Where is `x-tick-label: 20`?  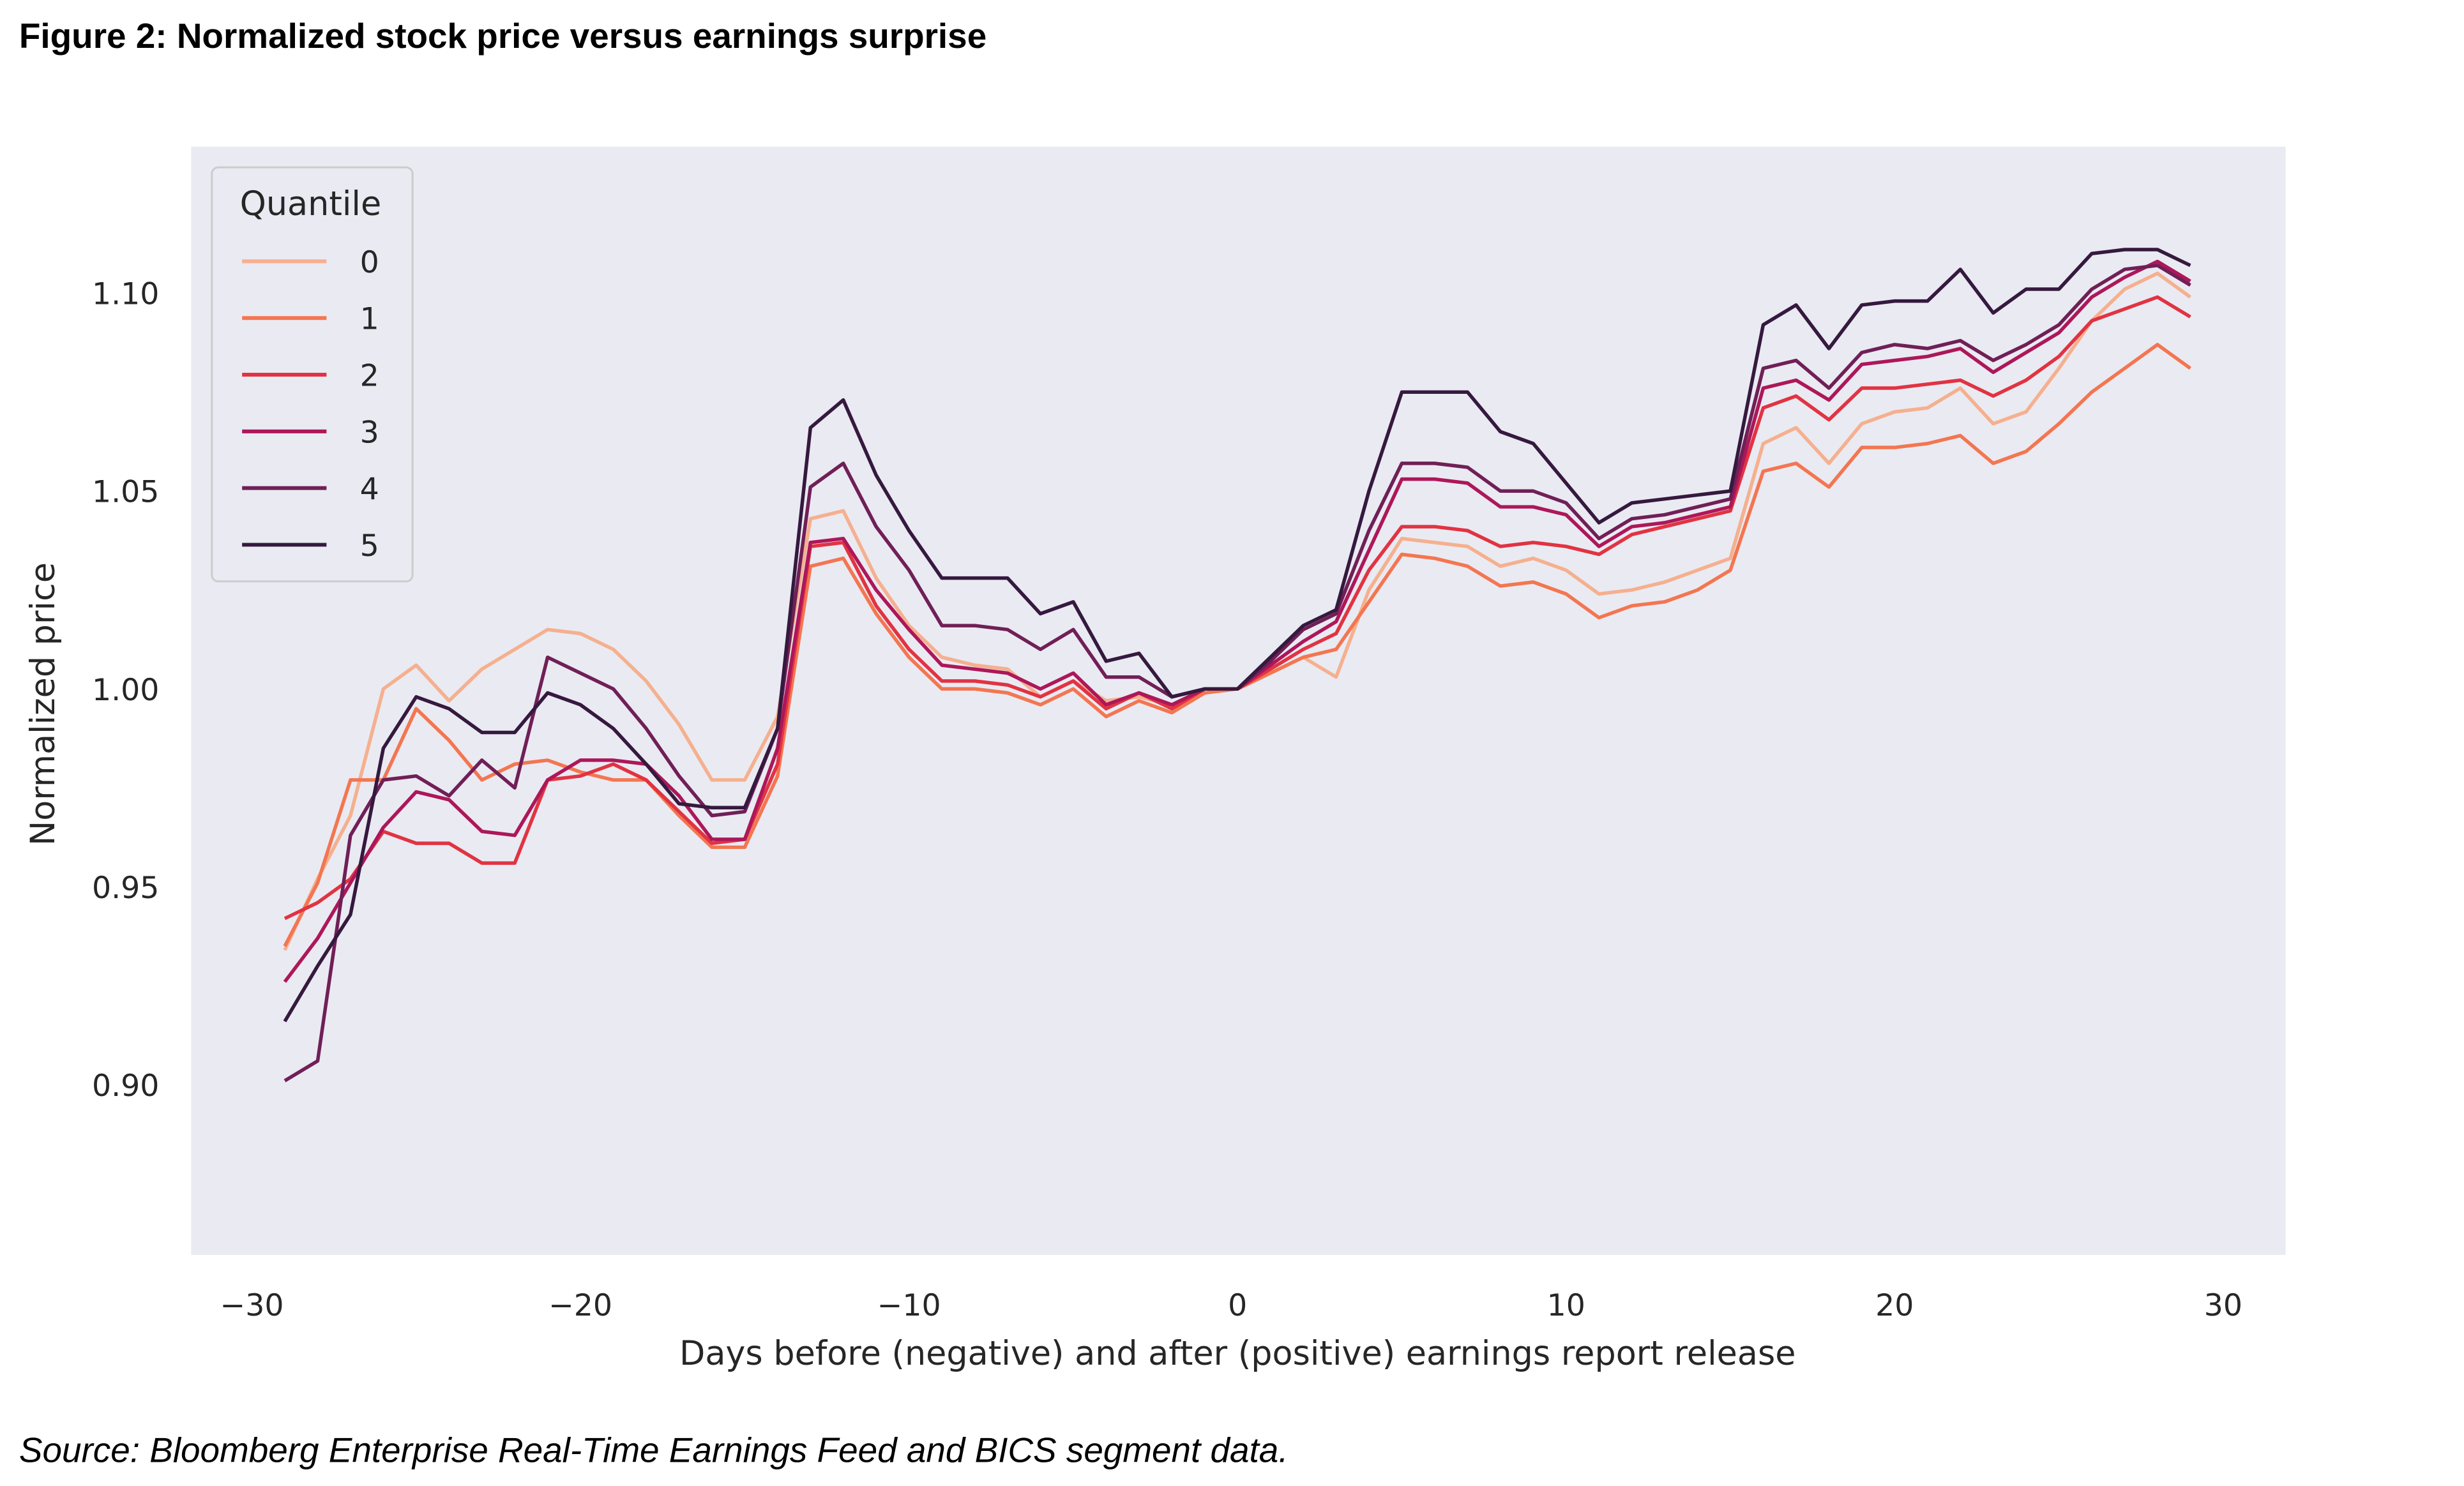
x-tick-label: 20 is located at coordinates (1894, 1305).